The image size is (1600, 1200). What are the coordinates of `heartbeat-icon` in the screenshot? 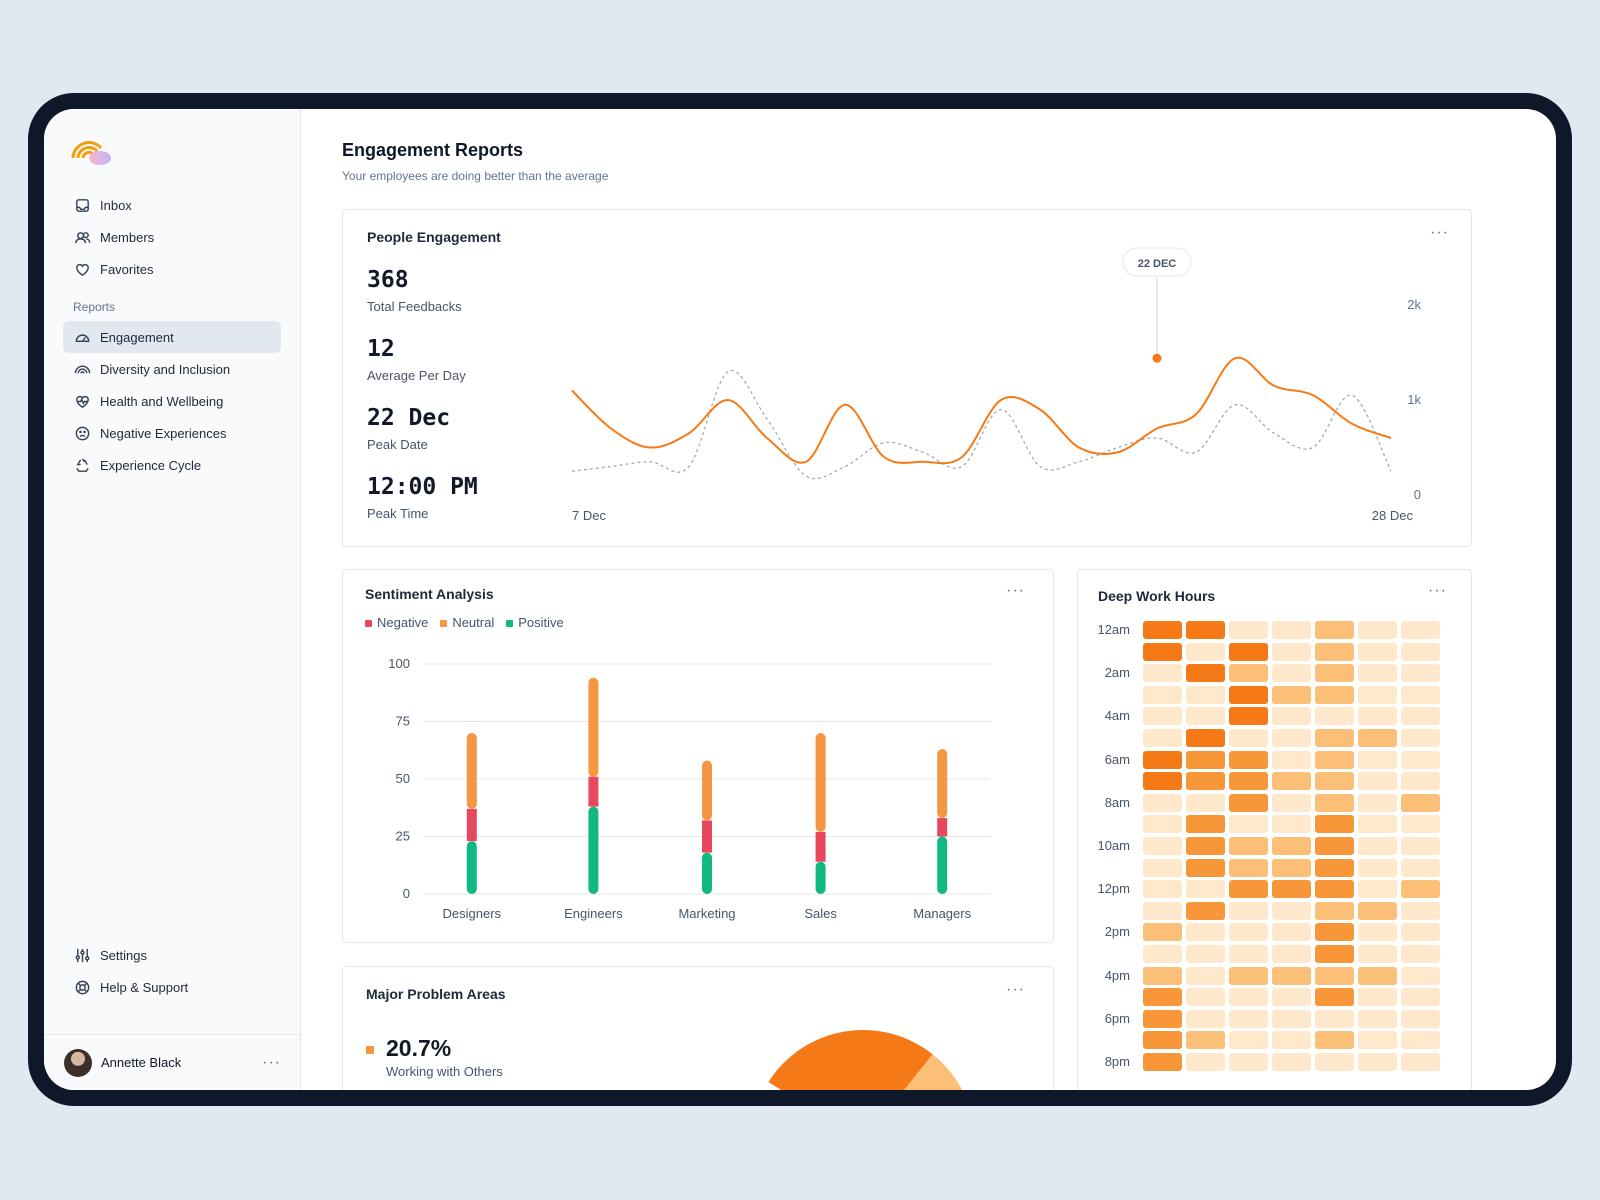 It's located at (82, 401).